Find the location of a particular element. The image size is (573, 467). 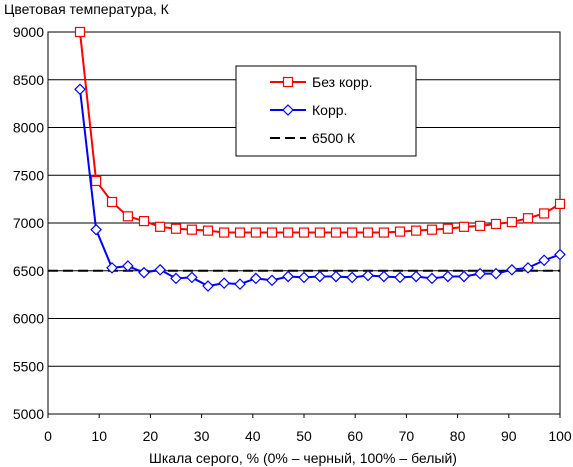

legend: Без корр. Корр. 6500 К is located at coordinates (326, 111).